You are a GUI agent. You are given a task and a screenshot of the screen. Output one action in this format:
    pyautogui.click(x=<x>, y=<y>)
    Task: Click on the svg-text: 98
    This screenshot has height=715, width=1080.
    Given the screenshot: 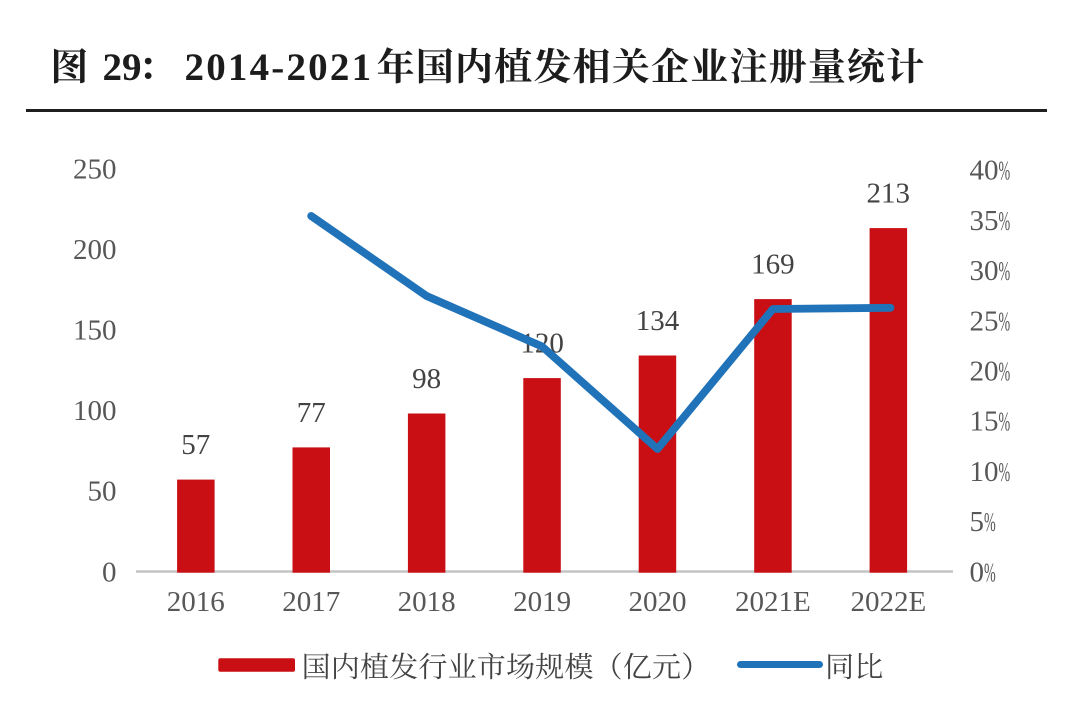 What is the action you would take?
    pyautogui.click(x=426, y=379)
    